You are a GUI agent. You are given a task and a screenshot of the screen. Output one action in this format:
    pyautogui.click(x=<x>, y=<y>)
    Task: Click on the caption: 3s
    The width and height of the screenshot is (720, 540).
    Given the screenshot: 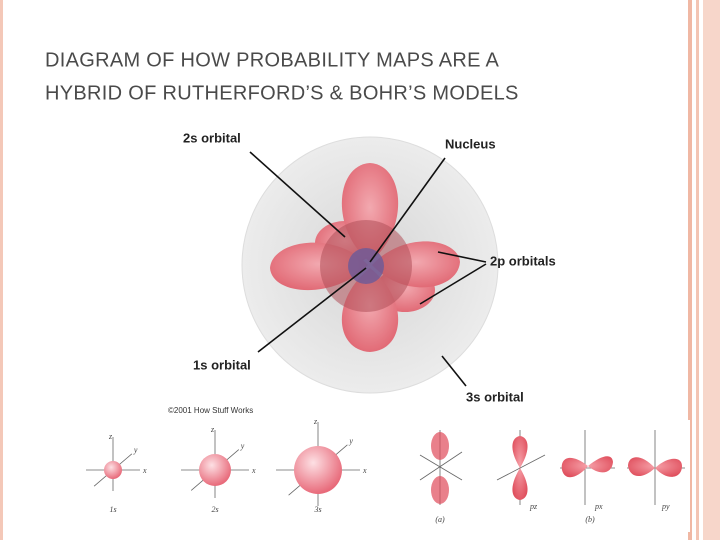 What is the action you would take?
    pyautogui.click(x=317, y=509)
    